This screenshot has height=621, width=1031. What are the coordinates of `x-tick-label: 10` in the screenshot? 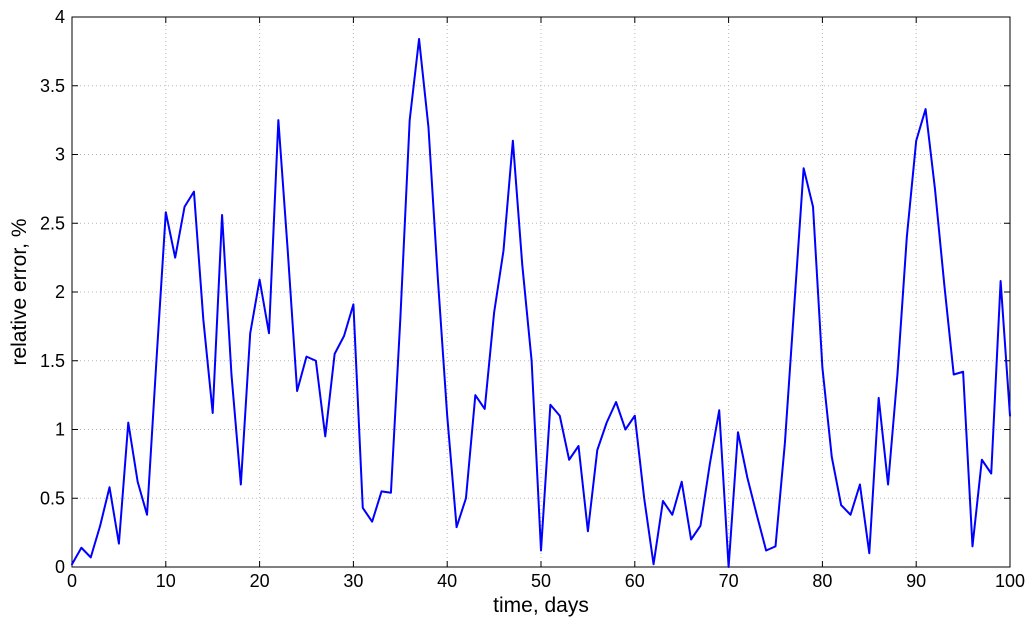 It's located at (166, 581).